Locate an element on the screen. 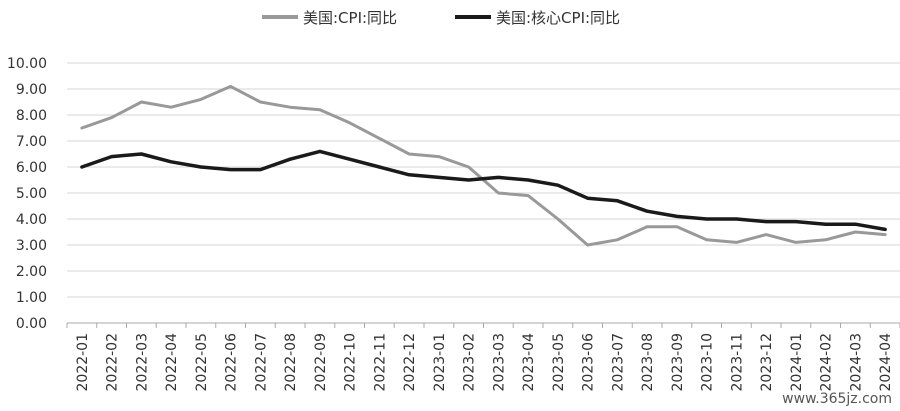 Image resolution: width=900 pixels, height=411 pixels. y-tick-label: 4.00 is located at coordinates (31, 220).